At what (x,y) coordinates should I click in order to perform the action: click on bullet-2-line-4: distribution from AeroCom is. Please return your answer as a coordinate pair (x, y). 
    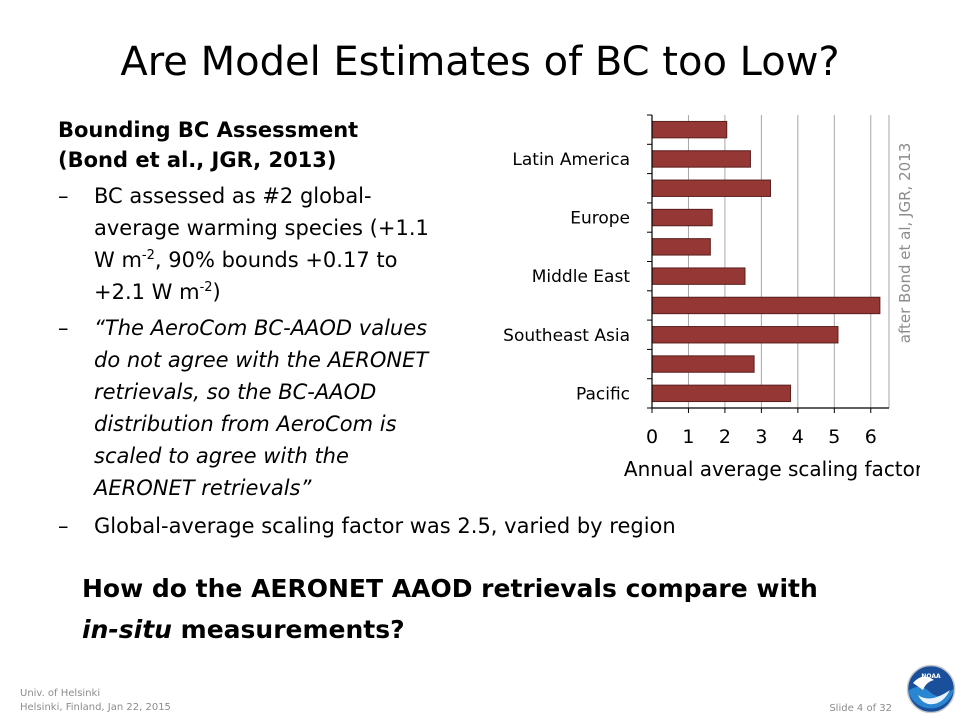
    Looking at the image, I should click on (245, 424).